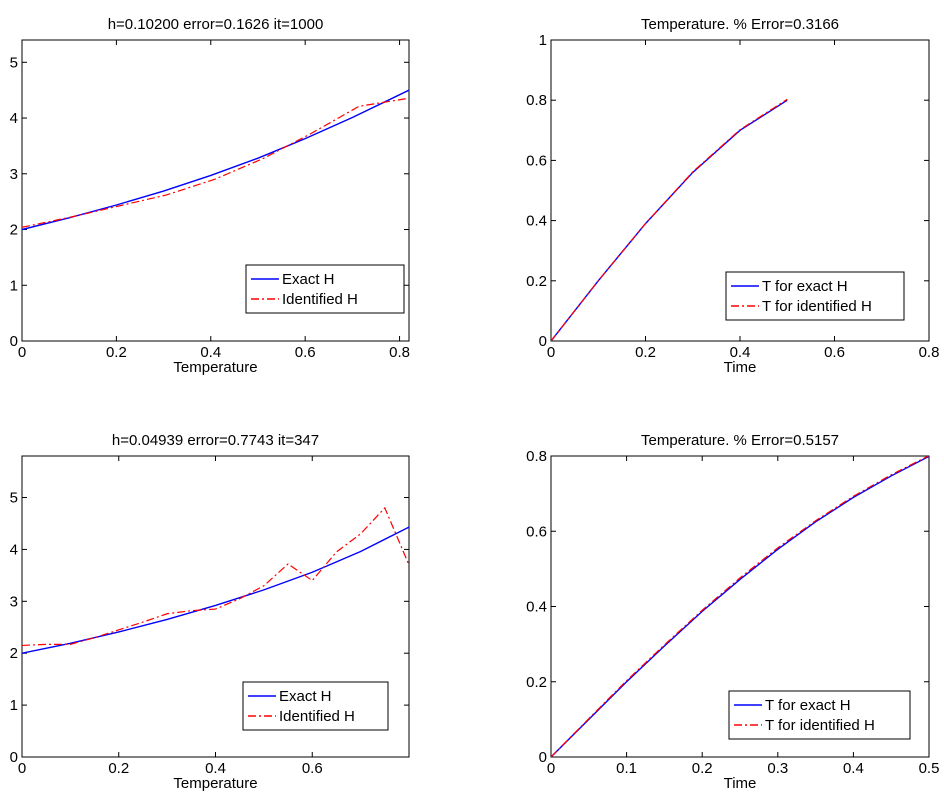 The height and width of the screenshot is (803, 944). I want to click on chart-title: h=0.04939 error=0.7743 it=347, so click(215, 440).